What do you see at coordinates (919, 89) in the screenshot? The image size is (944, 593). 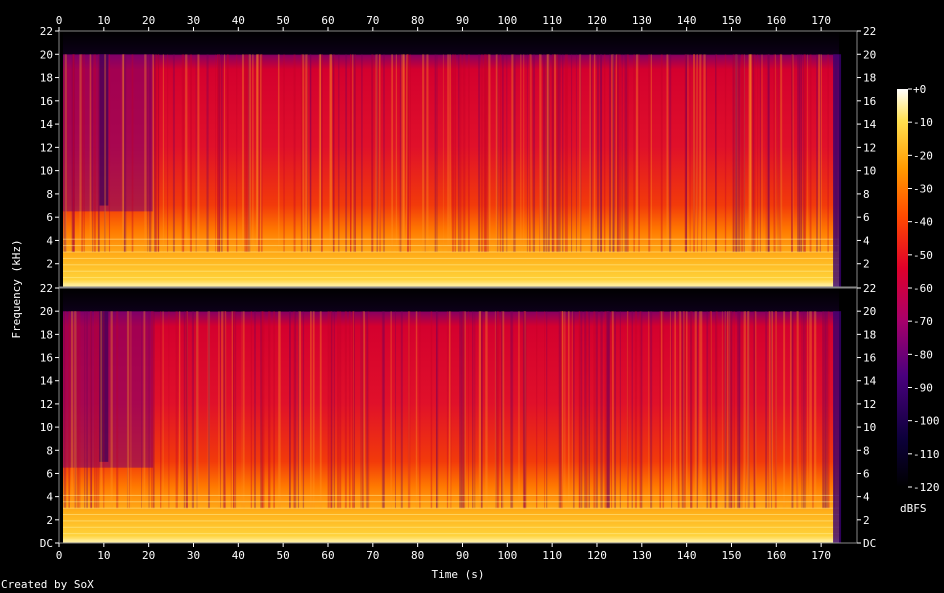 I see `colorbar-tick-label: +0` at bounding box center [919, 89].